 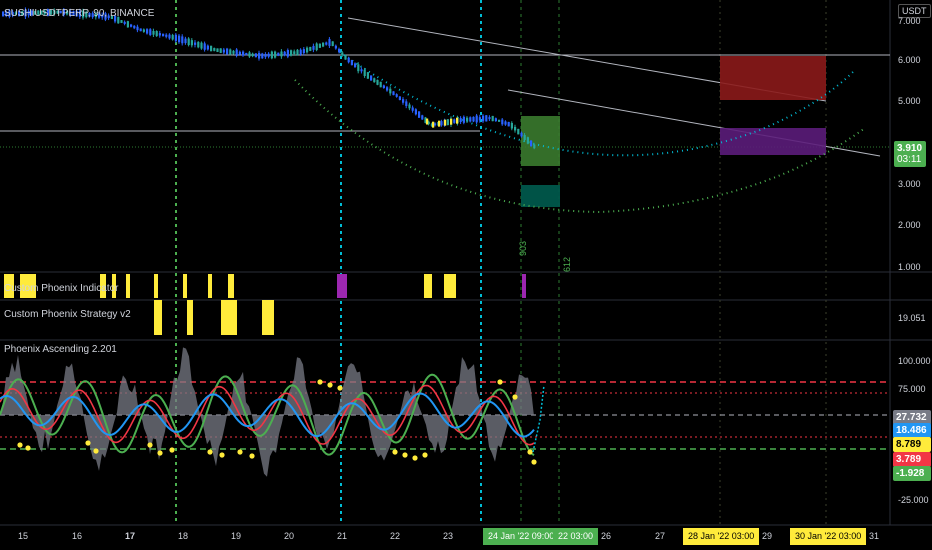 I want to click on indicator-title-1: Custom Phoenix Indicator, so click(x=61, y=288).